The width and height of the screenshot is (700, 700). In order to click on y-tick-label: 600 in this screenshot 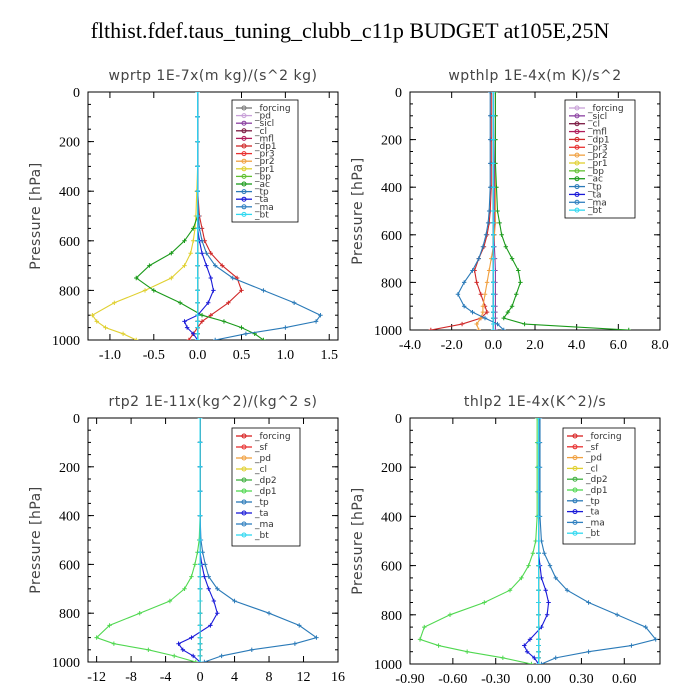, I will do `click(69, 242)`.